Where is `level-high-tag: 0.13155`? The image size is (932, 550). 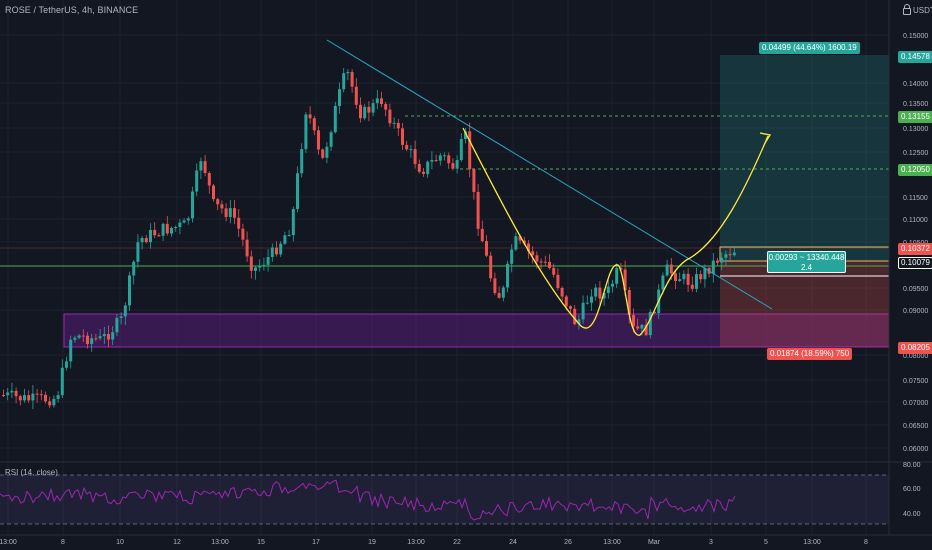
level-high-tag: 0.13155 is located at coordinates (915, 117).